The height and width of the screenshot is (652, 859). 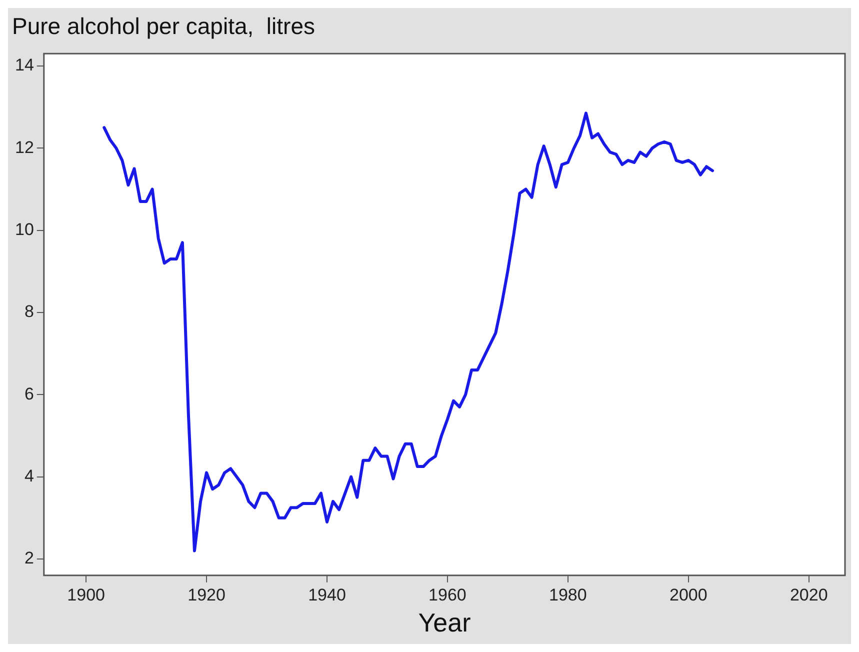 I want to click on x-tick-label: 1900, so click(x=86, y=594).